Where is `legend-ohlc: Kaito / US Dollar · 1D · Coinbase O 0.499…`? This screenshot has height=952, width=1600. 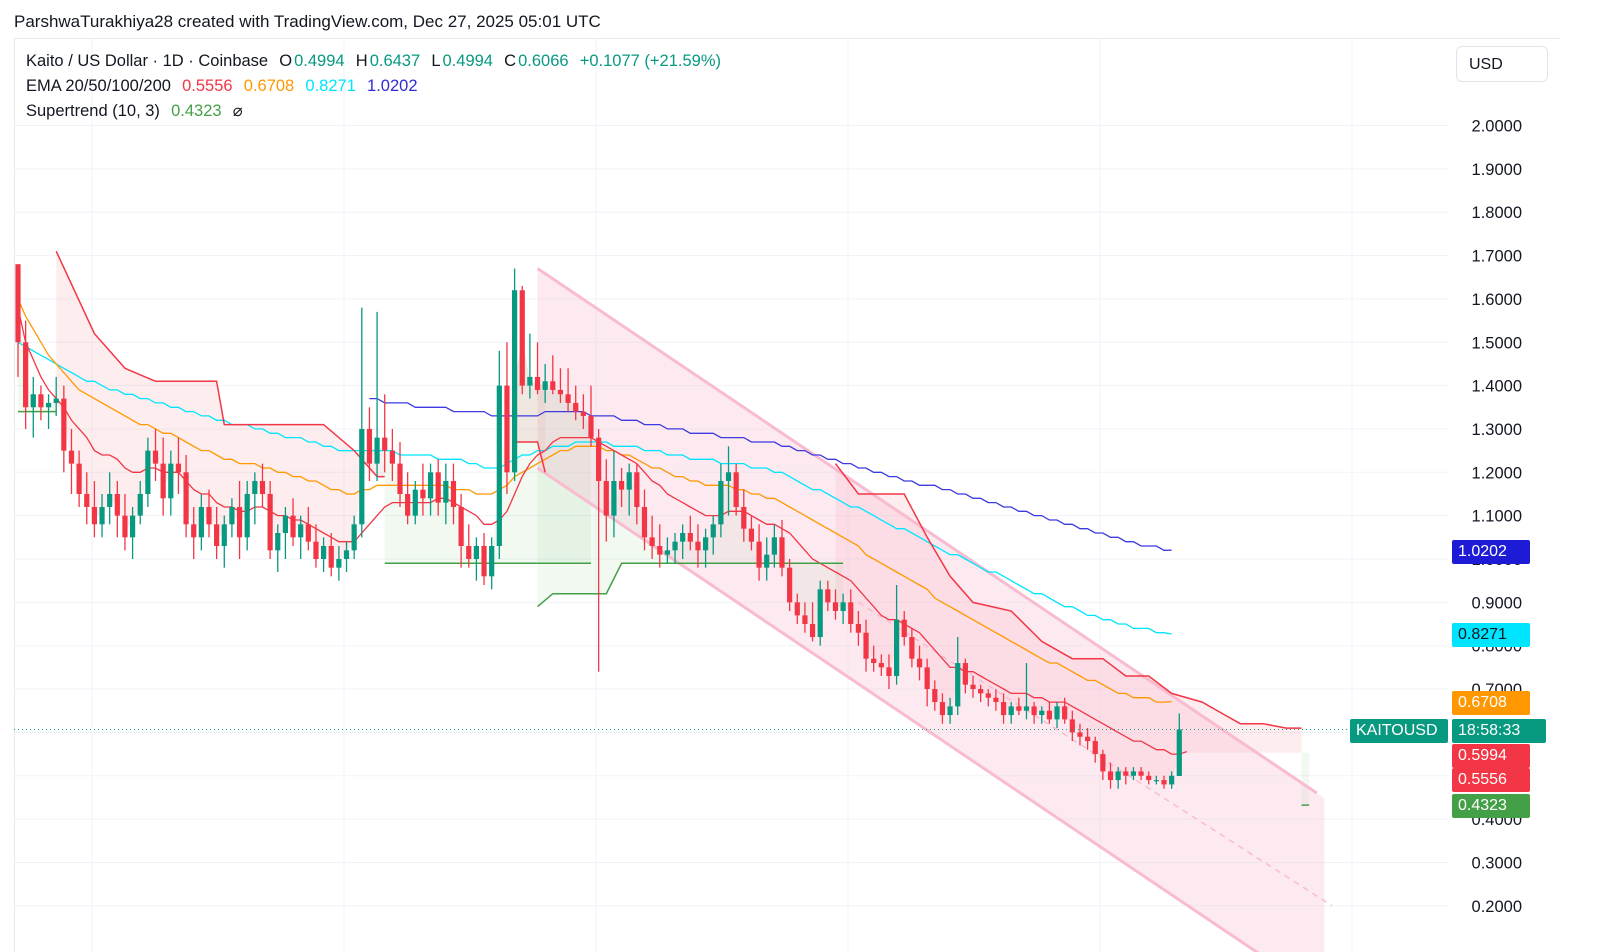 legend-ohlc: Kaito / US Dollar · 1D · Coinbase O 0.499… is located at coordinates (374, 61).